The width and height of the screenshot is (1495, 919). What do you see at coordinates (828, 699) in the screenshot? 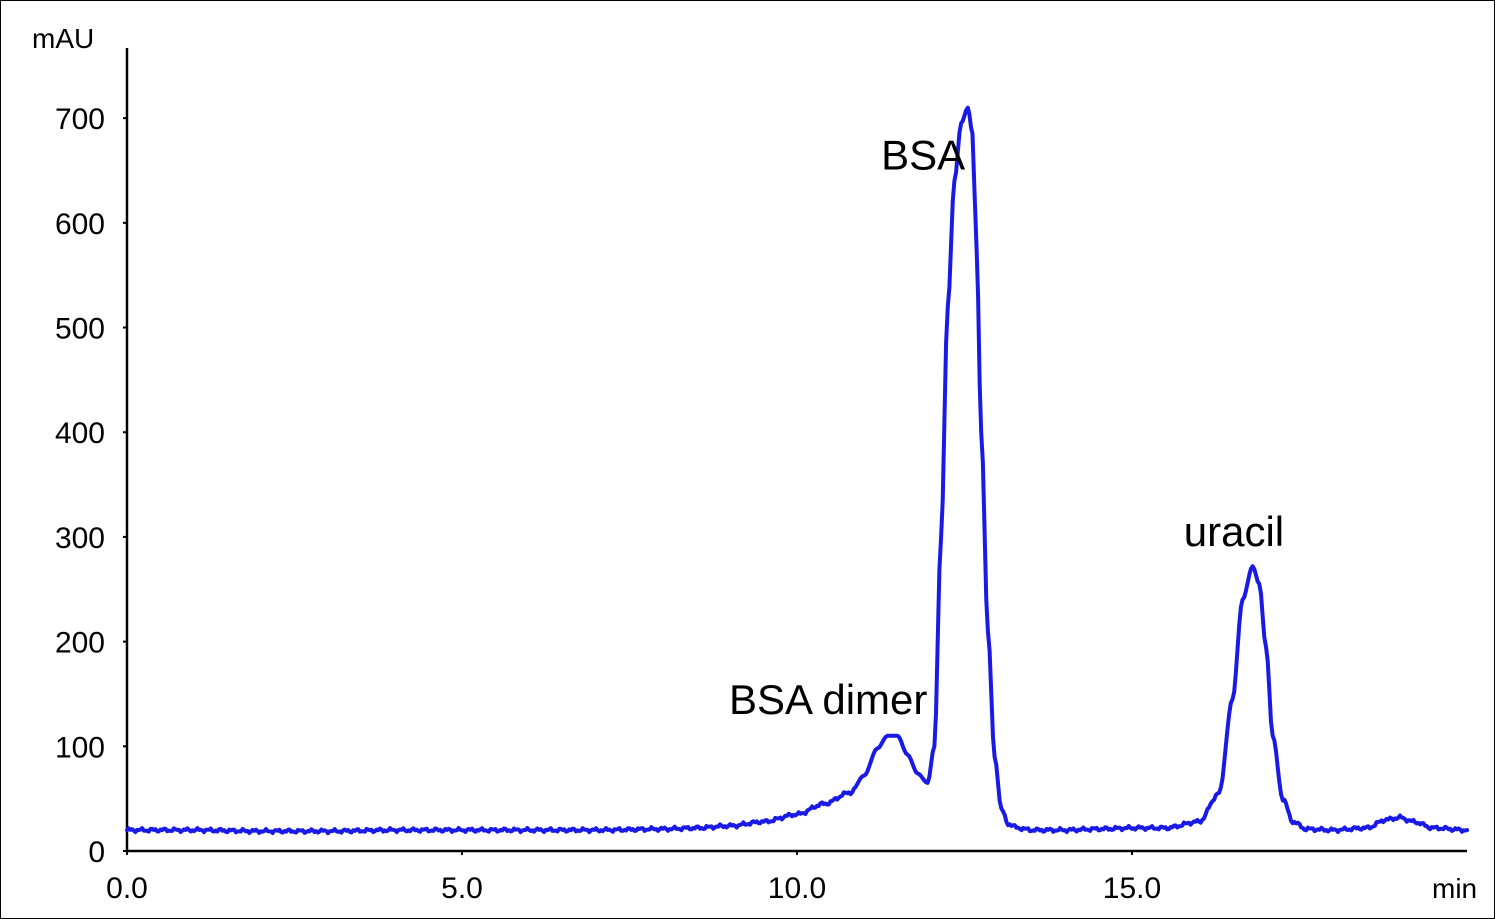
I see `peak-label: BSA dimer` at bounding box center [828, 699].